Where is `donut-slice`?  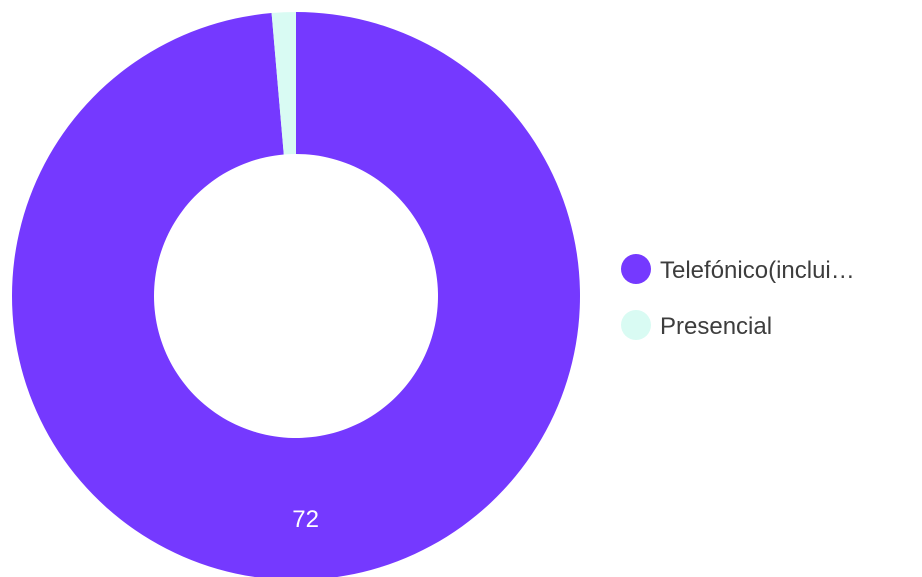
donut-slice is located at coordinates (283, 83).